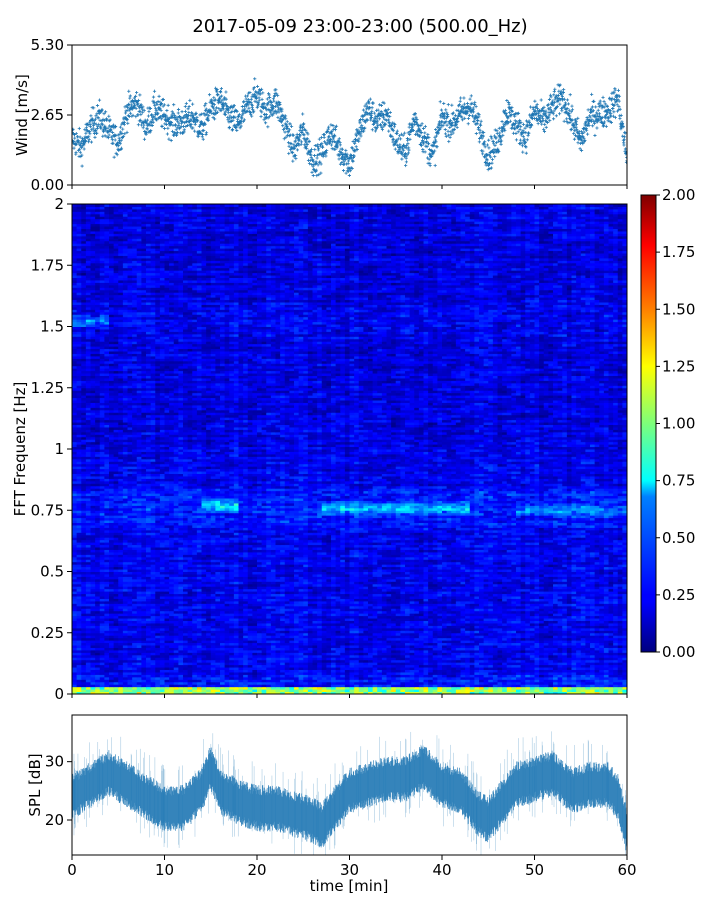 The width and height of the screenshot is (720, 900). What do you see at coordinates (47, 185) in the screenshot?
I see `wind-y-tick-label: 0.00` at bounding box center [47, 185].